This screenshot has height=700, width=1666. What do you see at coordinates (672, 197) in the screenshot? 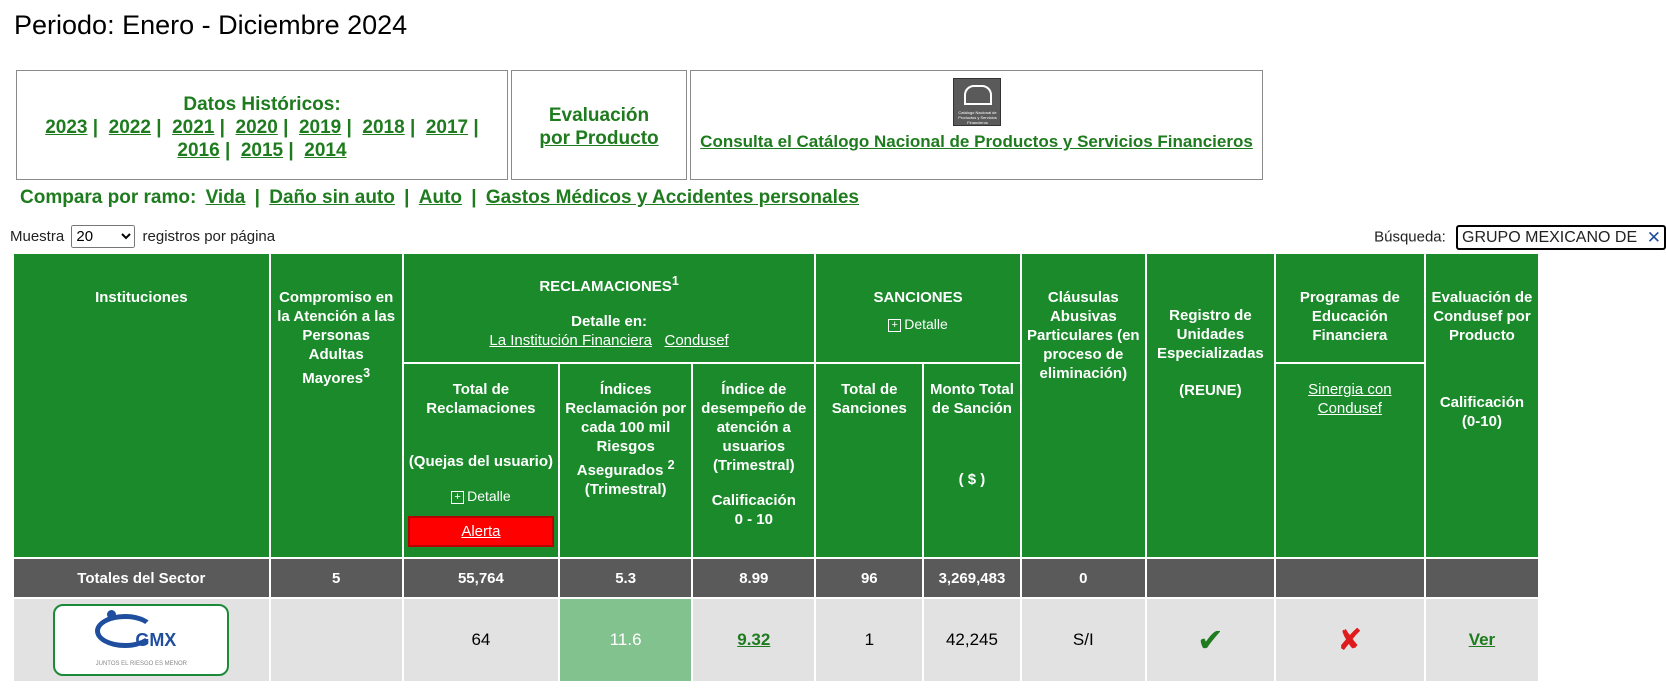
I see `compare-link-gastos: Gastos Médicos y Accidentes personales` at bounding box center [672, 197].